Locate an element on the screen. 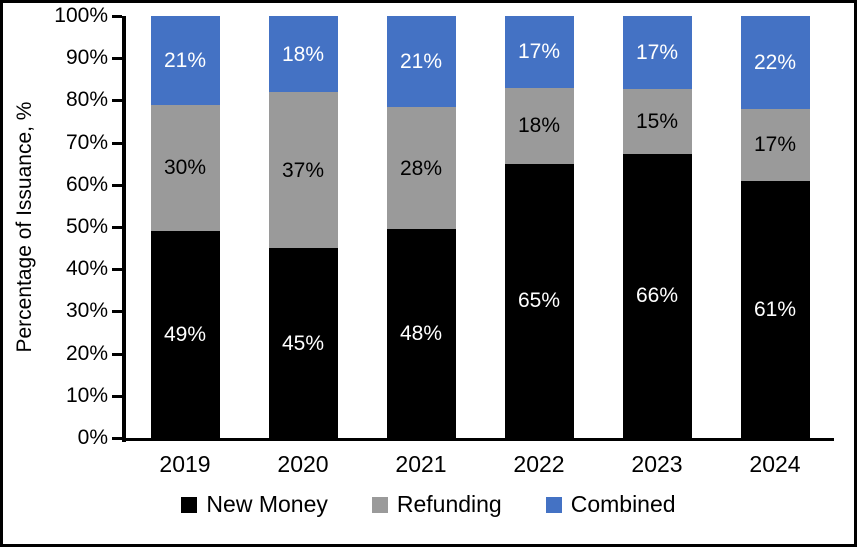 This screenshot has height=547, width=857. bar-2020: 45% 37% 18% is located at coordinates (303, 227).